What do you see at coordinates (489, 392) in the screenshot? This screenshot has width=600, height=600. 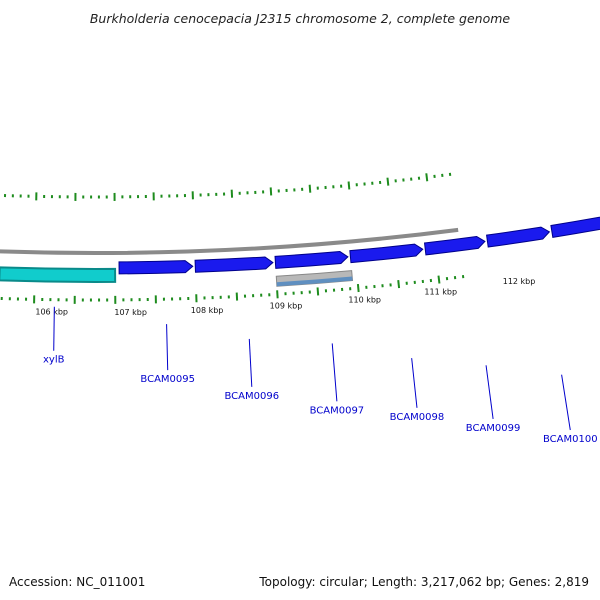 I see `label-leader-bcam0099` at bounding box center [489, 392].